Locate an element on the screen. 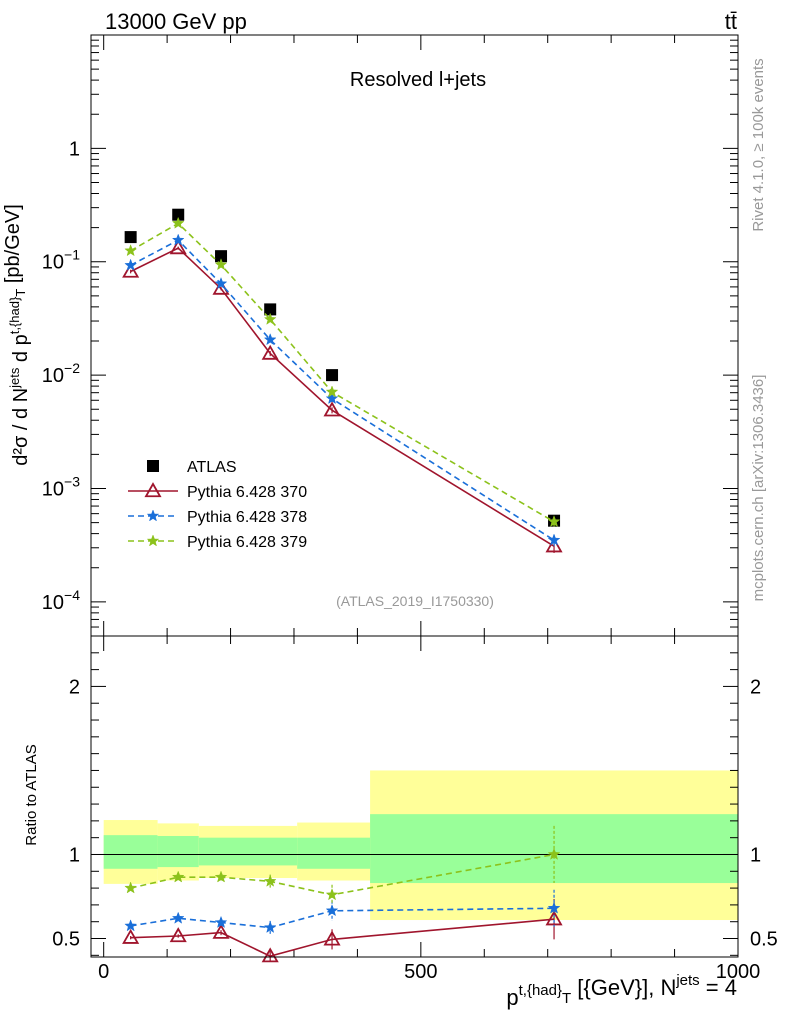 The height and width of the screenshot is (1024, 786). label-span: p is located at coordinates (512, 997).